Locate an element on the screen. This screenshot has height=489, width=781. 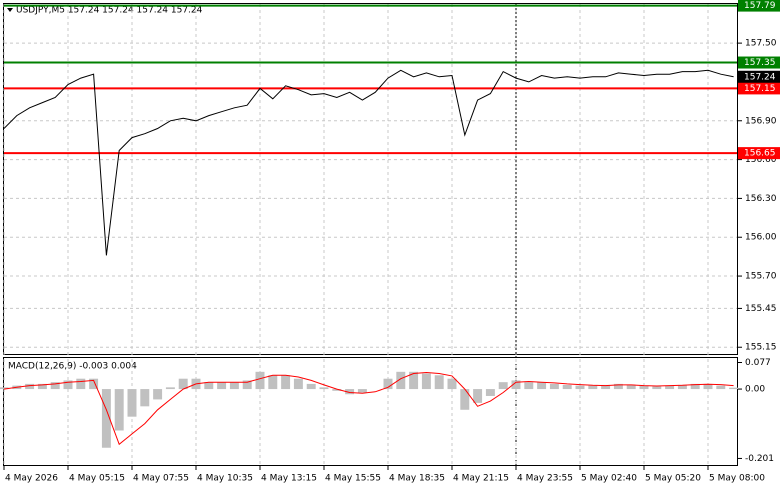
x-tick-label: 4 May 18:35 is located at coordinates (417, 479).